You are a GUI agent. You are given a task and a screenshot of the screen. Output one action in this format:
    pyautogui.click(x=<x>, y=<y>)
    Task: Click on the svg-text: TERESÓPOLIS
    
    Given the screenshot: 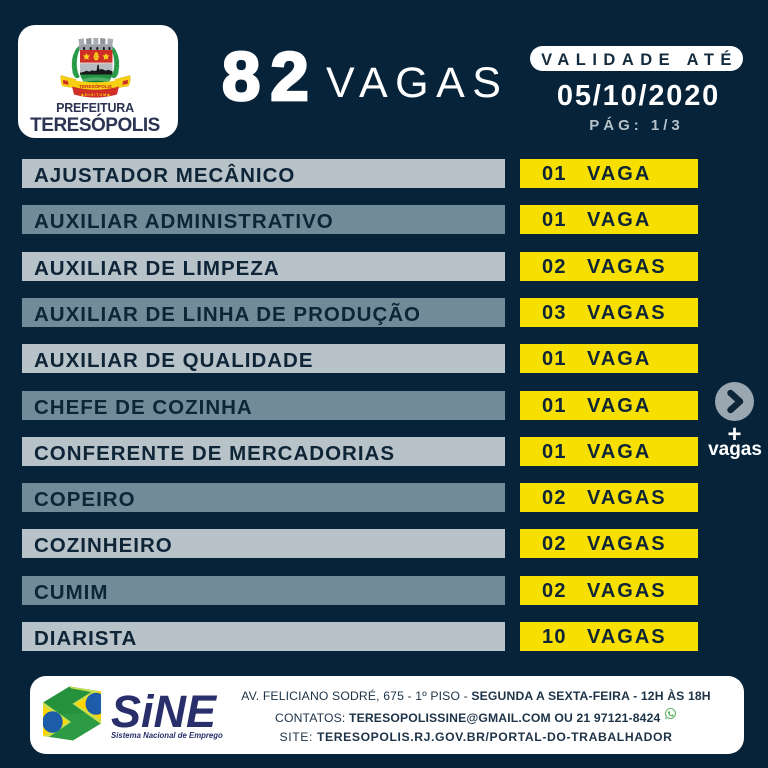 What is the action you would take?
    pyautogui.click(x=95, y=85)
    